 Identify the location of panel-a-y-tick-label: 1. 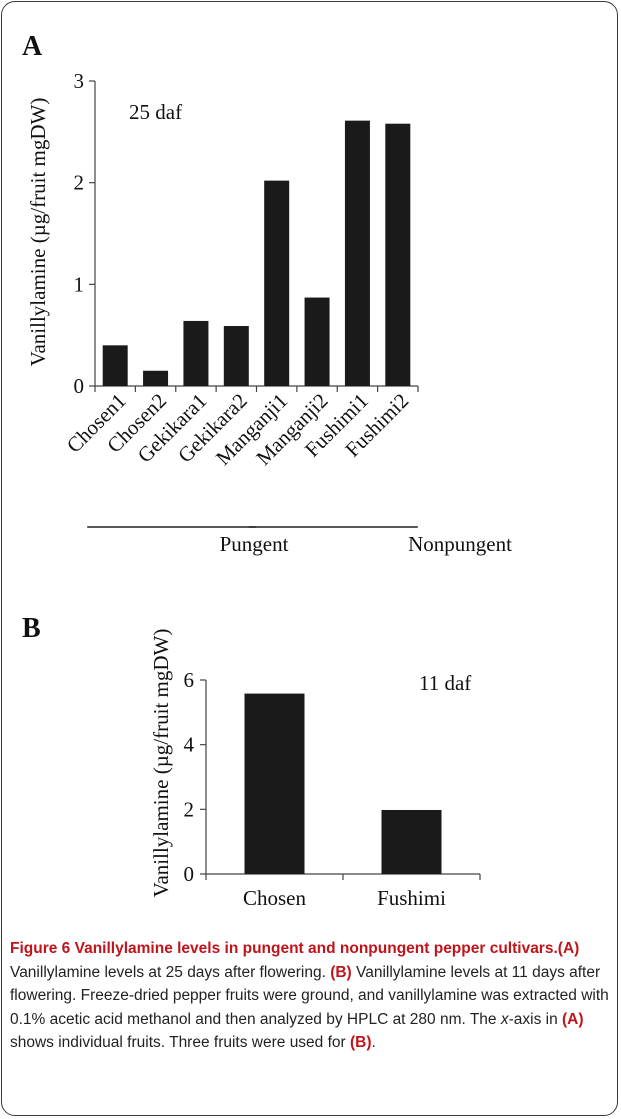
(79, 284).